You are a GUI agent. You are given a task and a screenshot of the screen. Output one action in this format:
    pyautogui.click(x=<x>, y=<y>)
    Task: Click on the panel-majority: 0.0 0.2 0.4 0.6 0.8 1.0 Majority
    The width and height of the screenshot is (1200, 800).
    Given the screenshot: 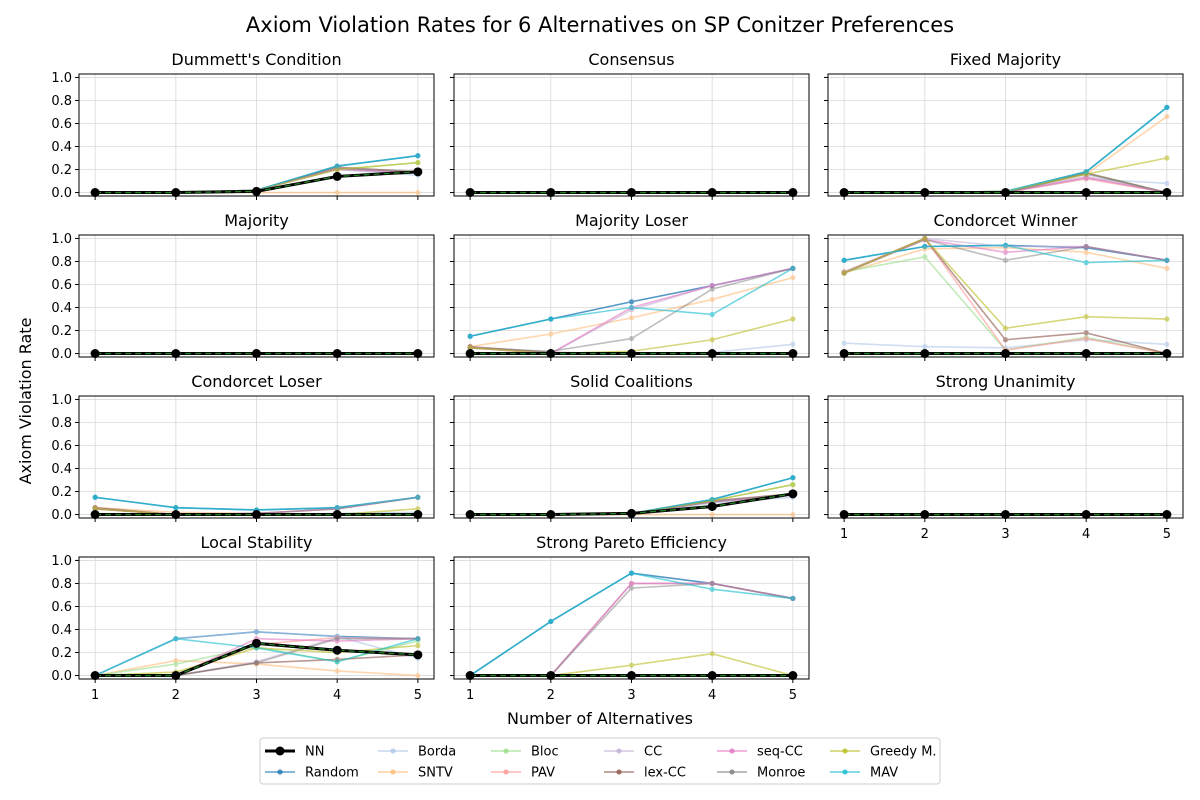 What is the action you would take?
    pyautogui.click(x=243, y=286)
    